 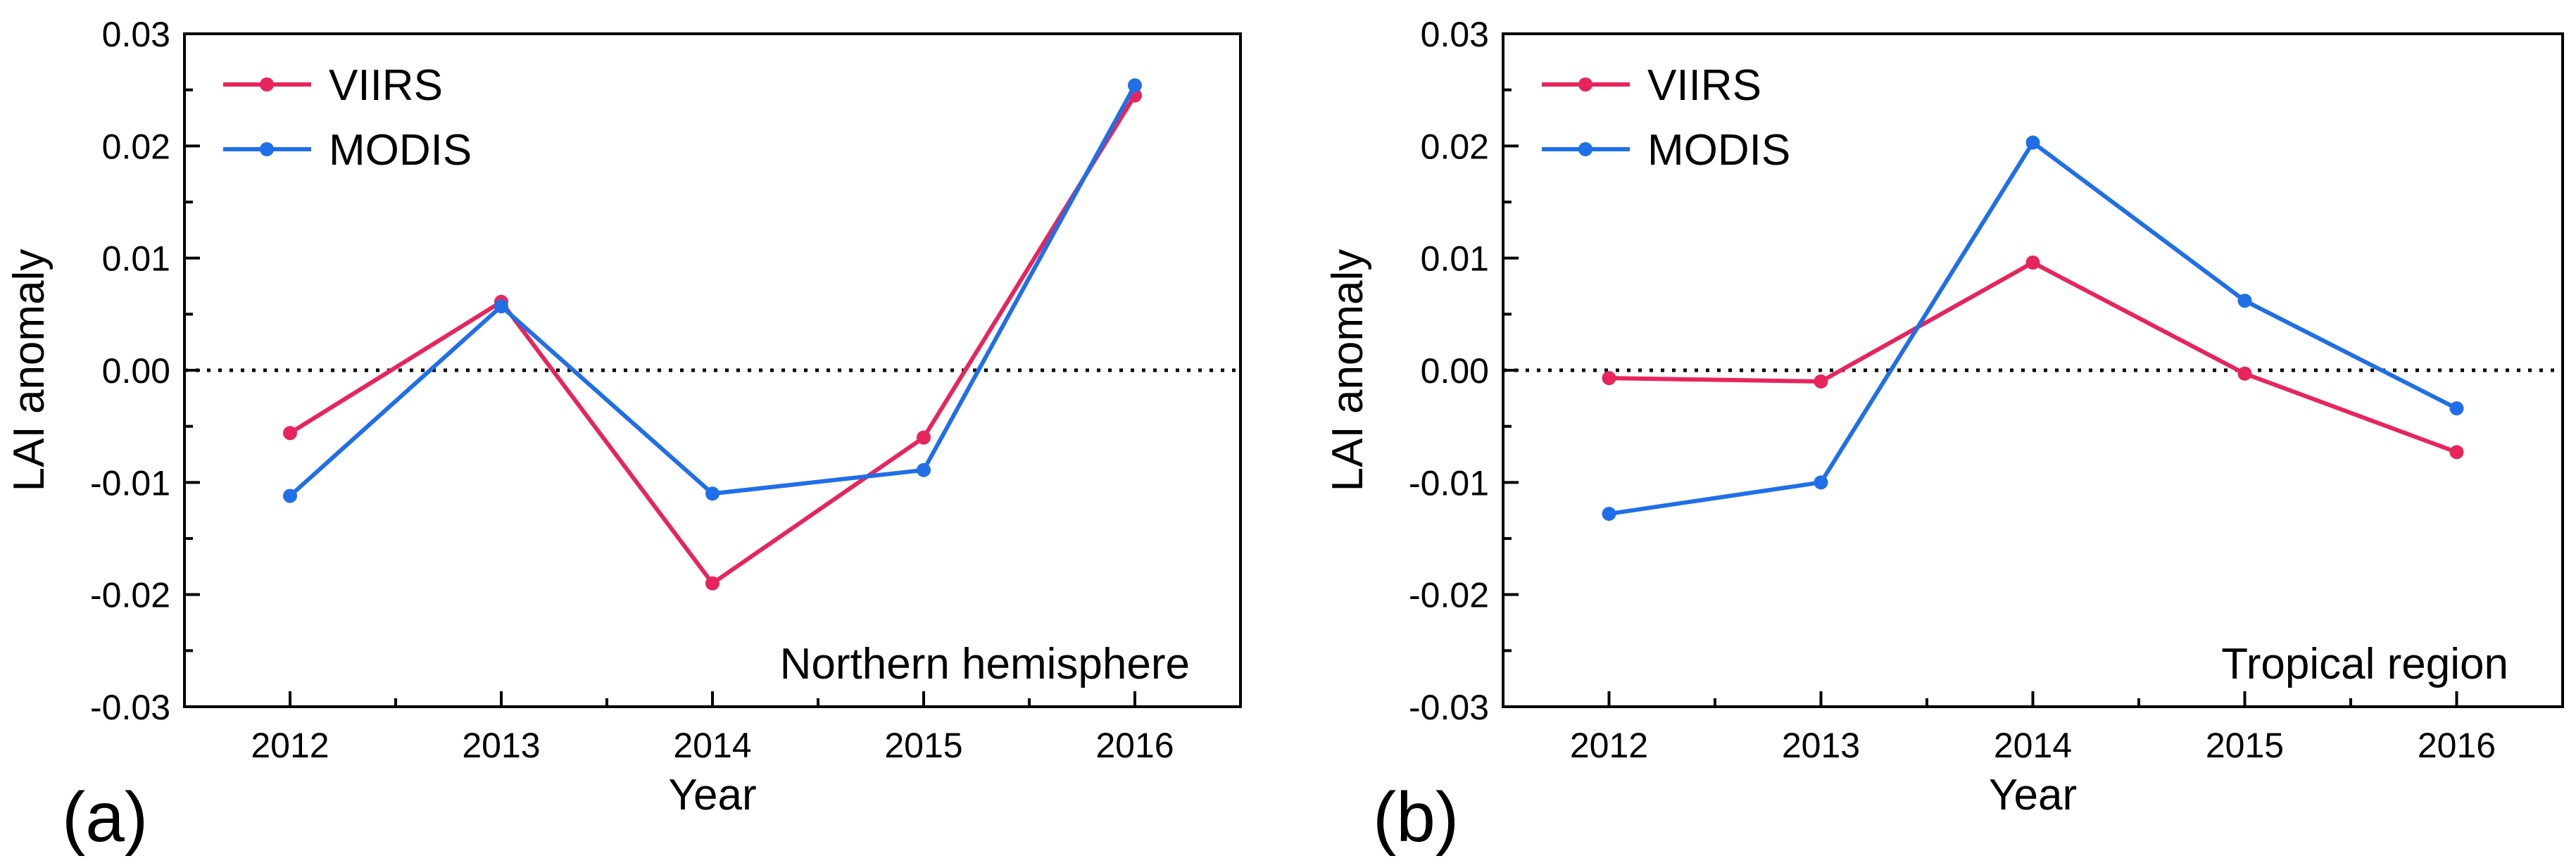 I want to click on panel-label: (b), so click(x=1416, y=818).